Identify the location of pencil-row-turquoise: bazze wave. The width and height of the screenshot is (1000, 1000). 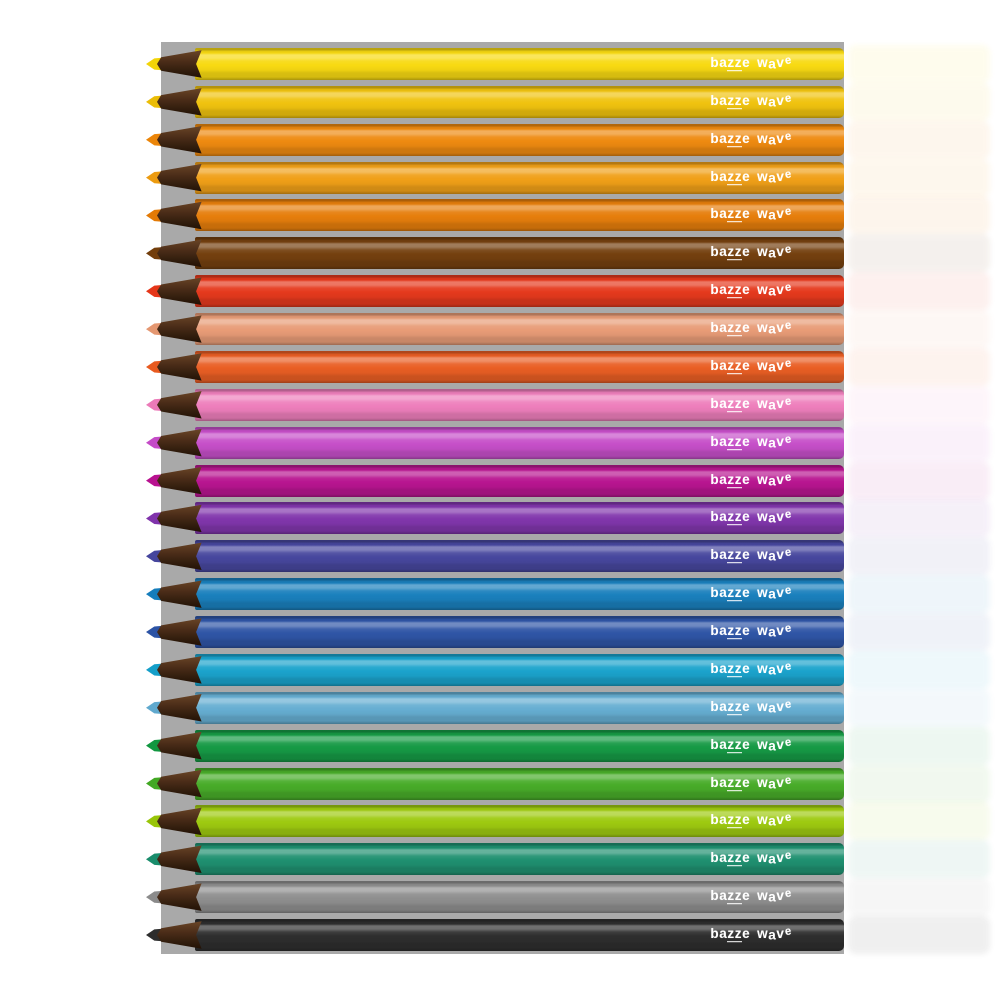
(500, 669).